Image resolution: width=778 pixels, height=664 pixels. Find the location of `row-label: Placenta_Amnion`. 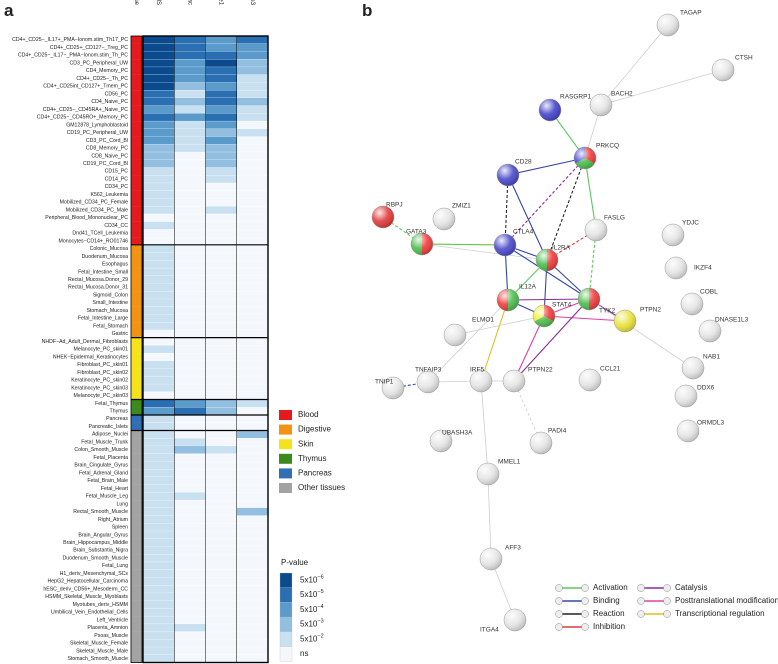

row-label: Placenta_Amnion is located at coordinates (107, 628).